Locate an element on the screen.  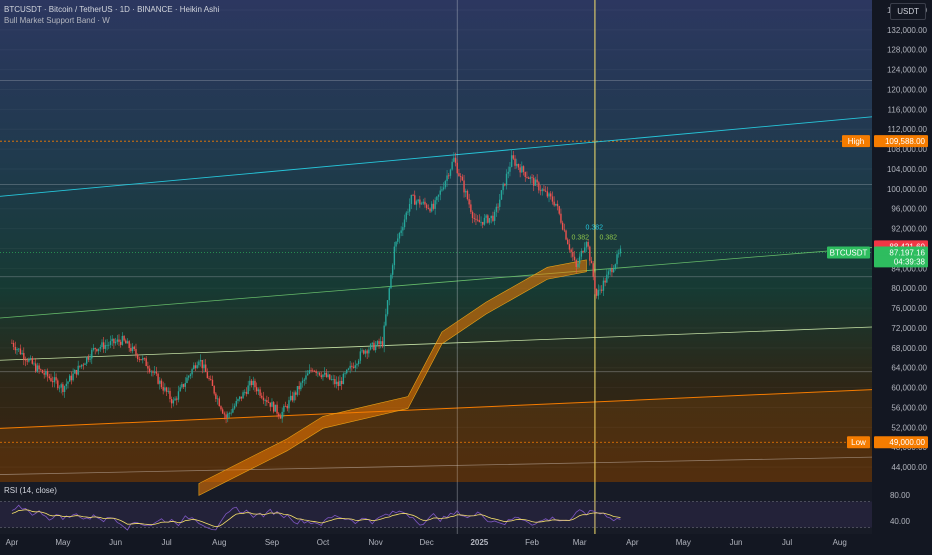
rsi-tick-label: 40.00 is located at coordinates (900, 521).